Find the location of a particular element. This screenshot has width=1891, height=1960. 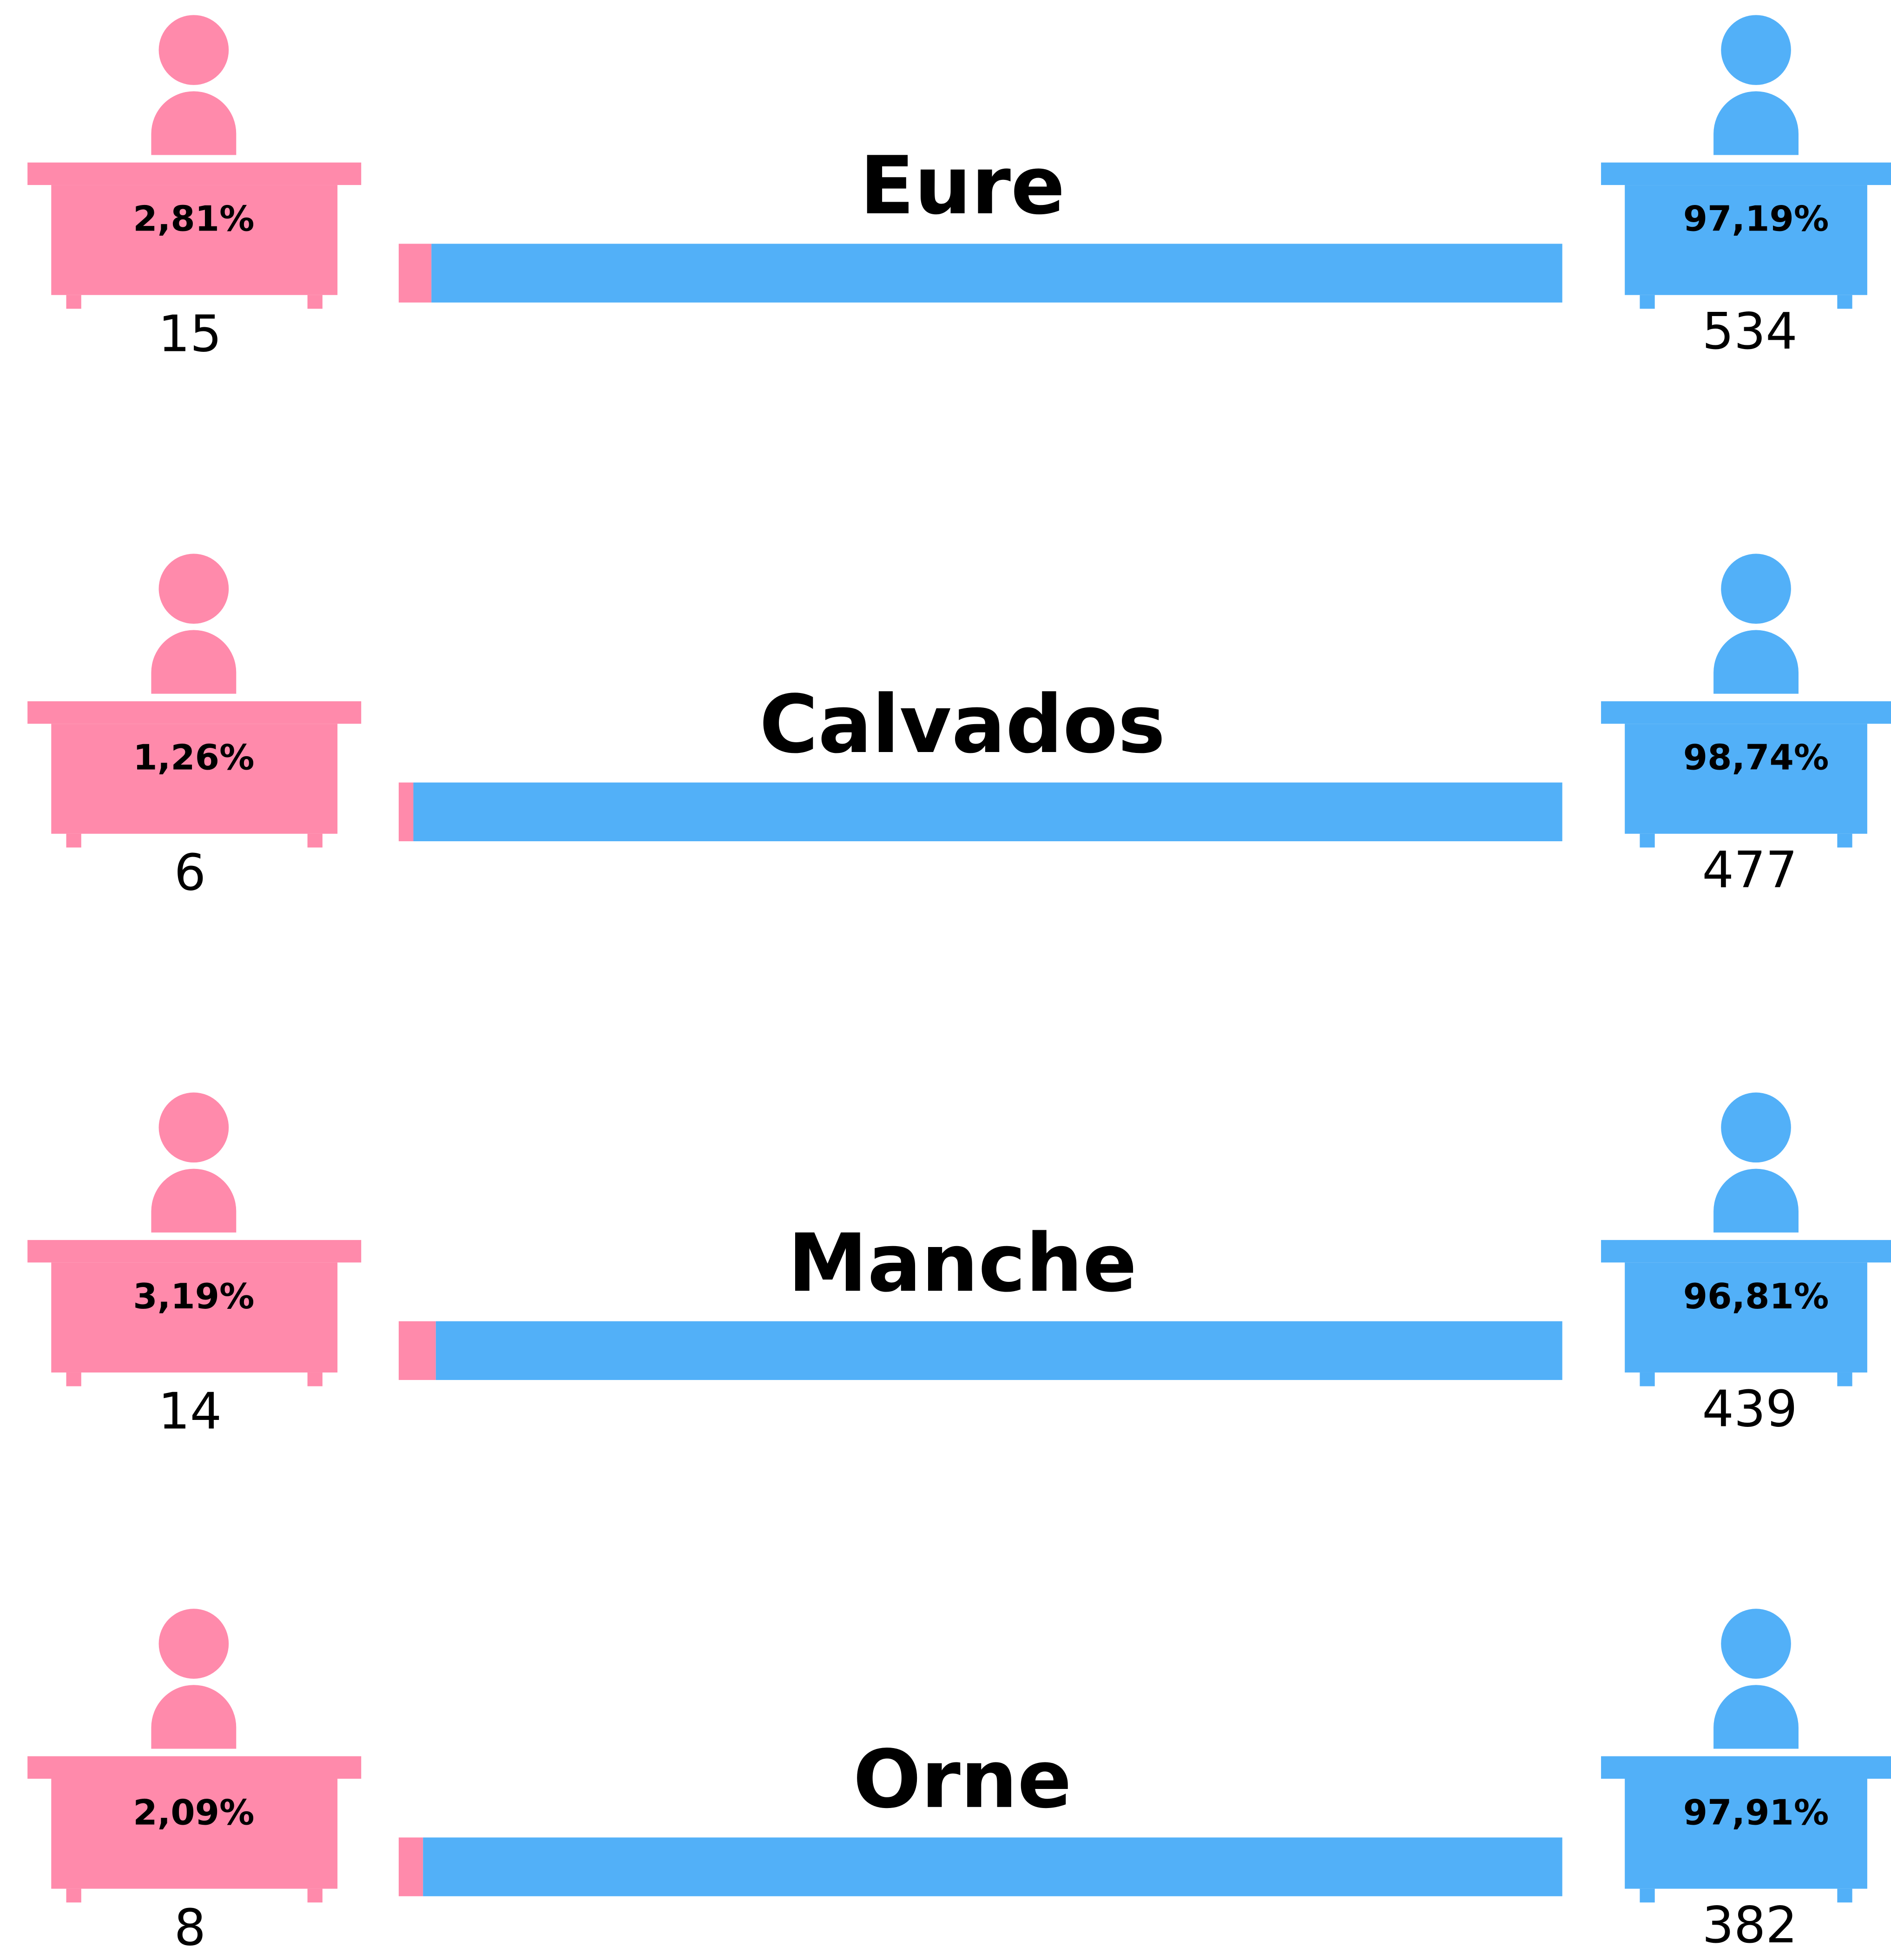

region-title: Calvados is located at coordinates (962, 724).